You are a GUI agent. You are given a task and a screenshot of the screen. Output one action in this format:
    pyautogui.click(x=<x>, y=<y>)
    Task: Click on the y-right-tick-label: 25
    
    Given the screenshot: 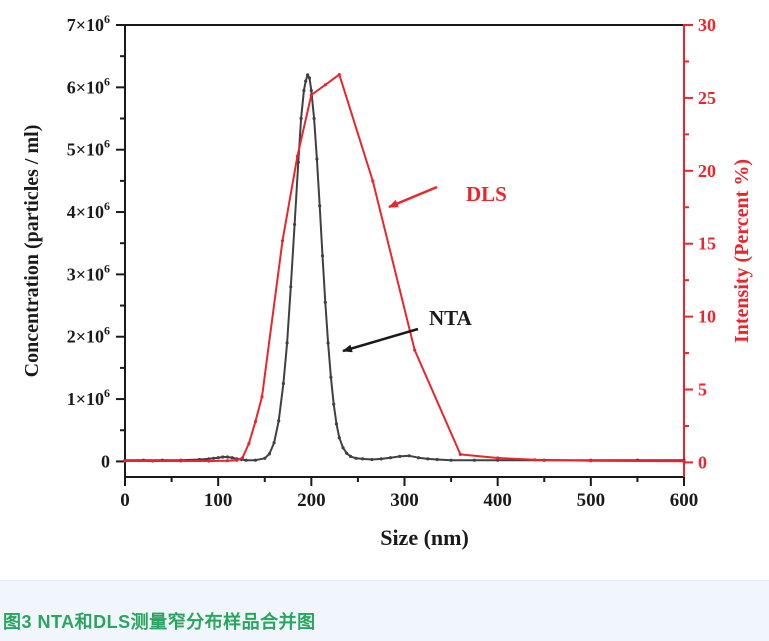 What is the action you would take?
    pyautogui.click(x=707, y=98)
    